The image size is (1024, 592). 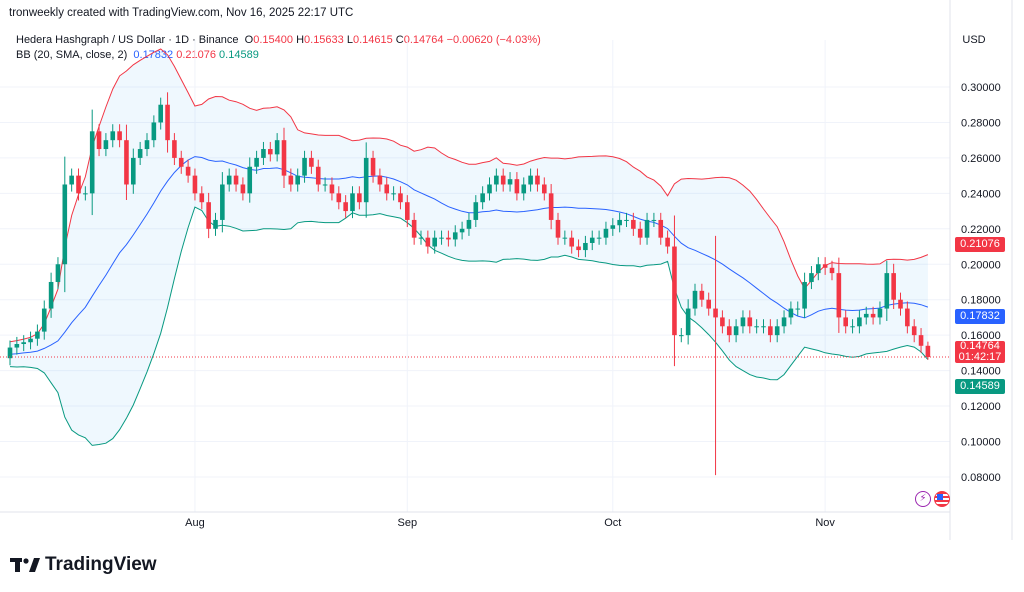 I want to click on us-flag-icon, so click(x=942, y=499).